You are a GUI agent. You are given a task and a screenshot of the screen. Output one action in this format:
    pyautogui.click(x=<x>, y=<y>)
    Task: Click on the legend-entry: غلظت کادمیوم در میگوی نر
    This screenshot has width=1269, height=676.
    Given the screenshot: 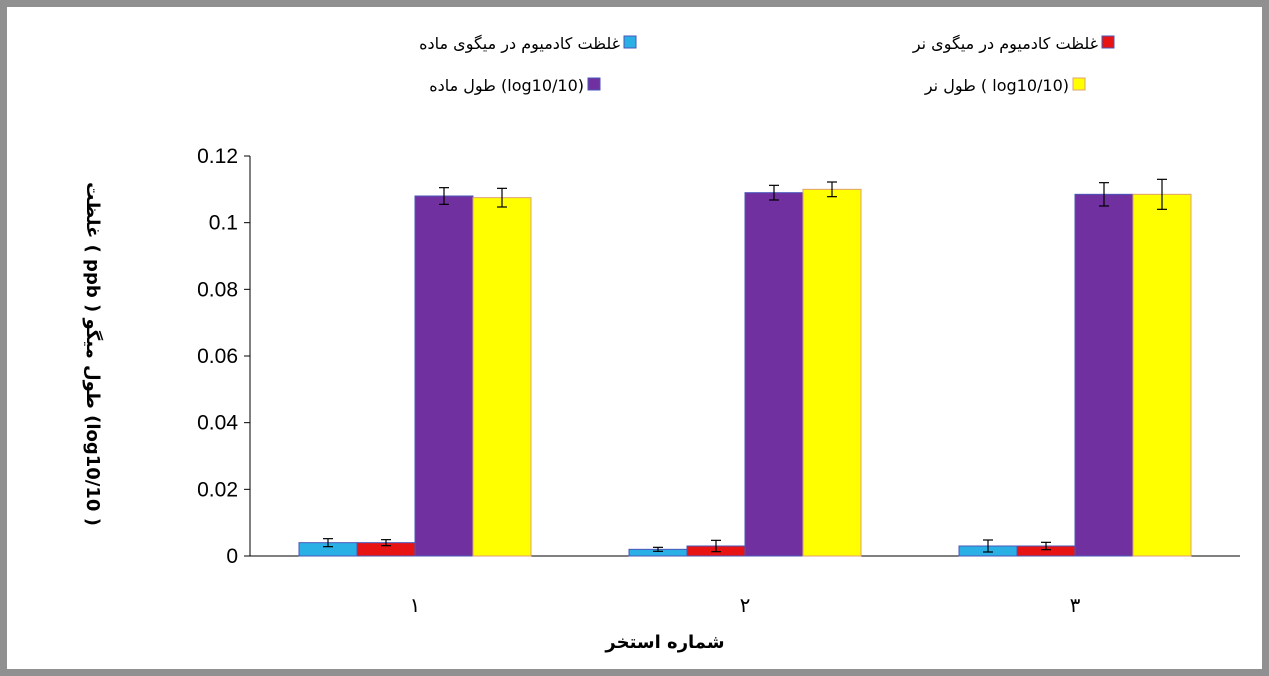 What is the action you would take?
    pyautogui.click(x=1013, y=44)
    